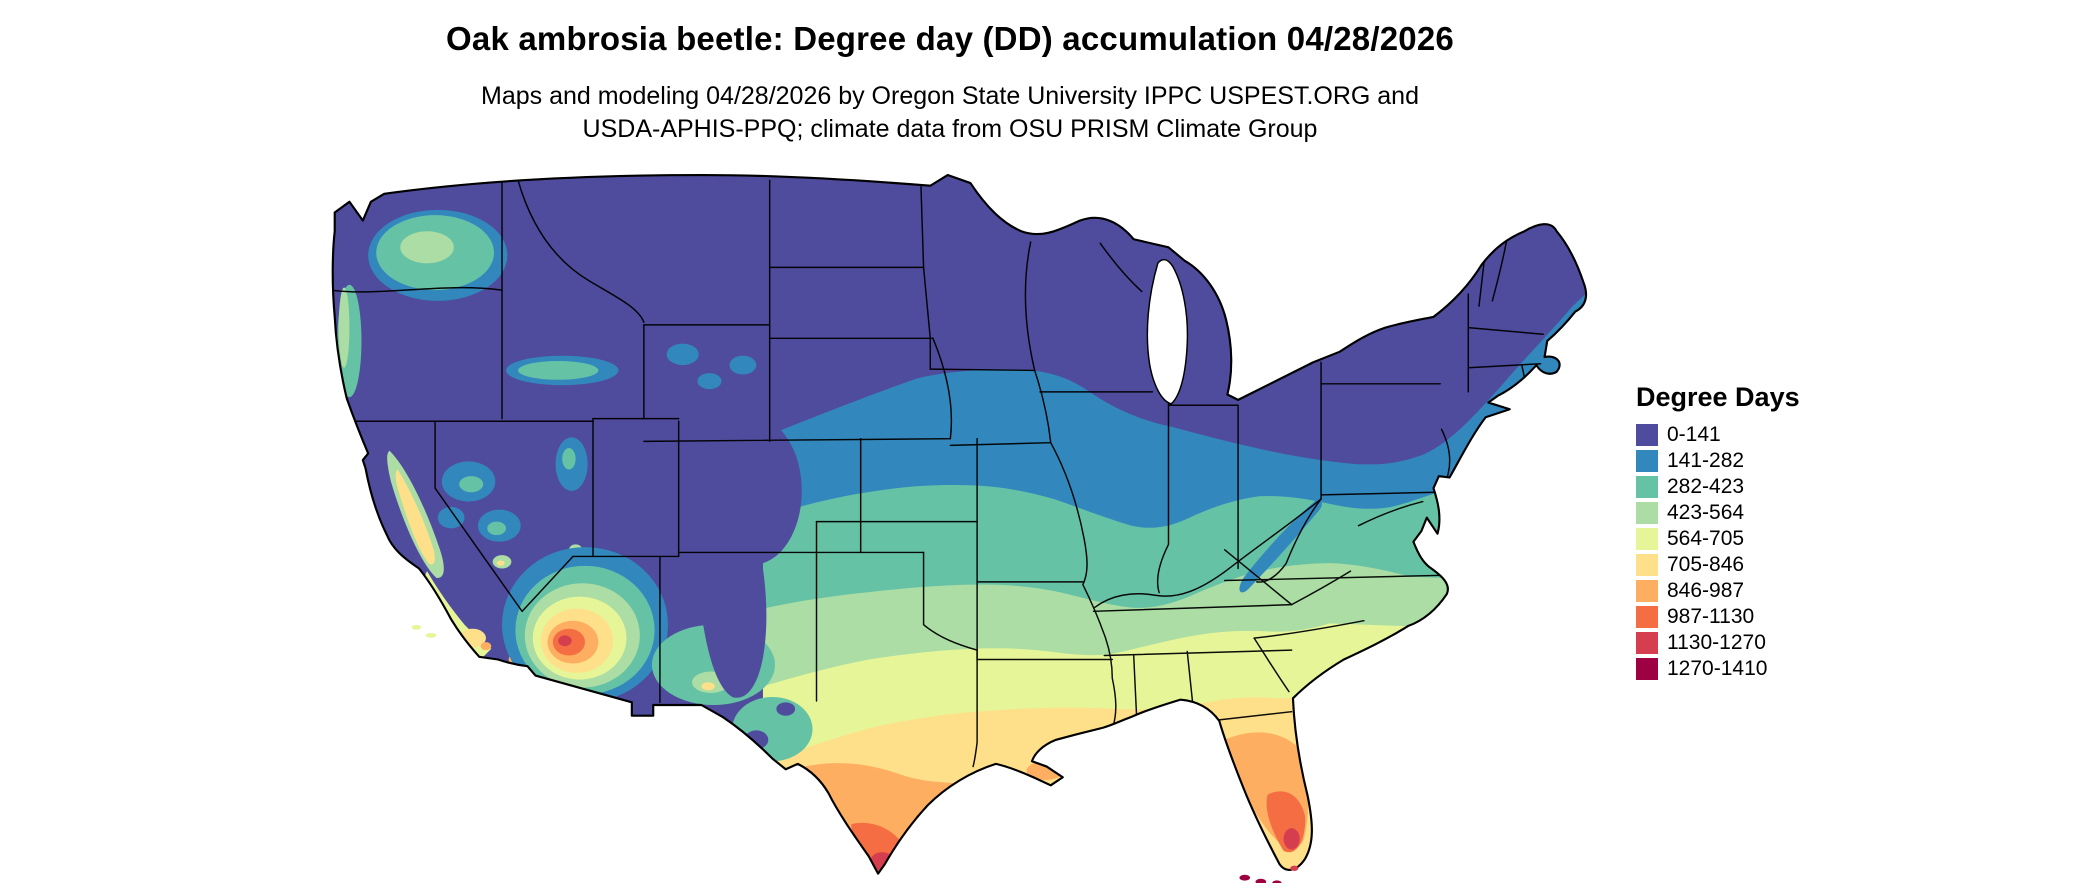 The height and width of the screenshot is (892, 2100). Describe the element at coordinates (1706, 486) in the screenshot. I see `legend-label: 282-423` at that location.